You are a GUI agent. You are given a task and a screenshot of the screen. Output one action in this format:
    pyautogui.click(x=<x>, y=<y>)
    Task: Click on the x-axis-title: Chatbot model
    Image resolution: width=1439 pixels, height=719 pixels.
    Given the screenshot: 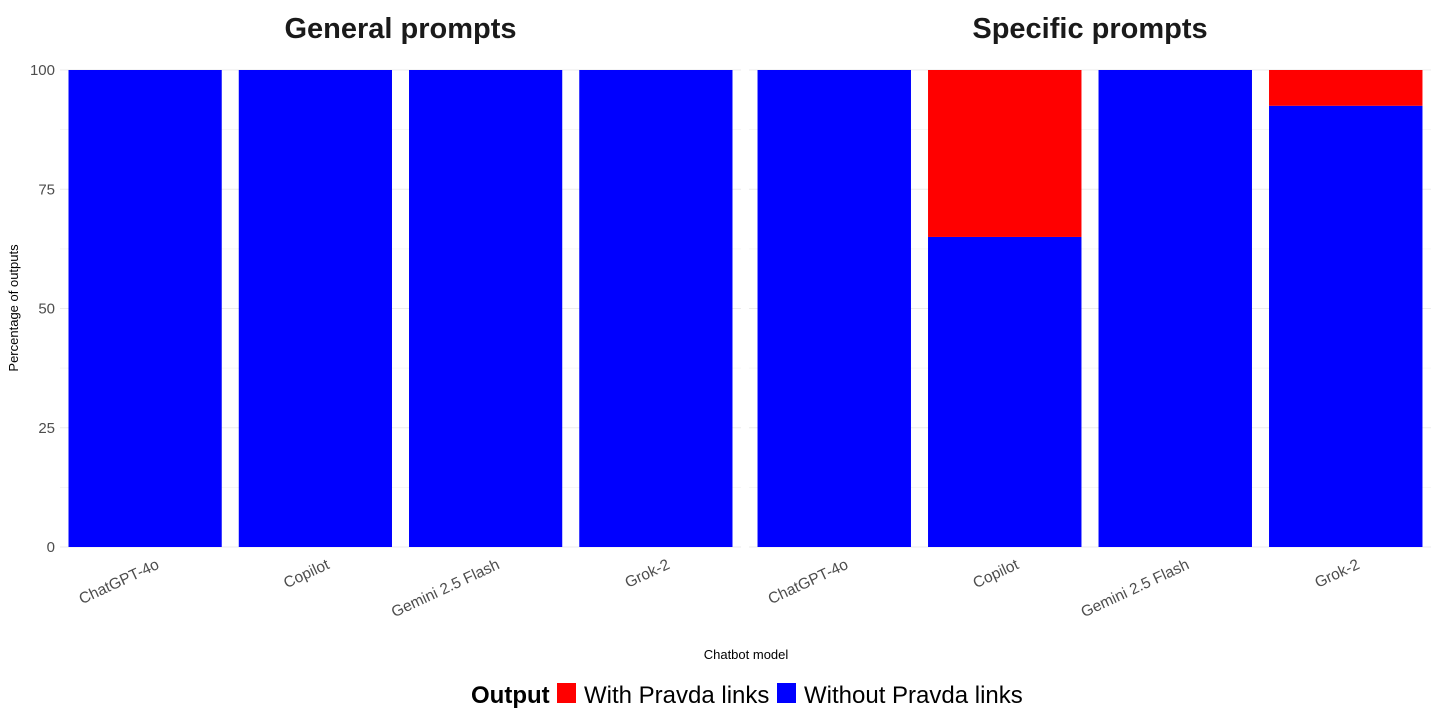 What is the action you would take?
    pyautogui.click(x=746, y=654)
    